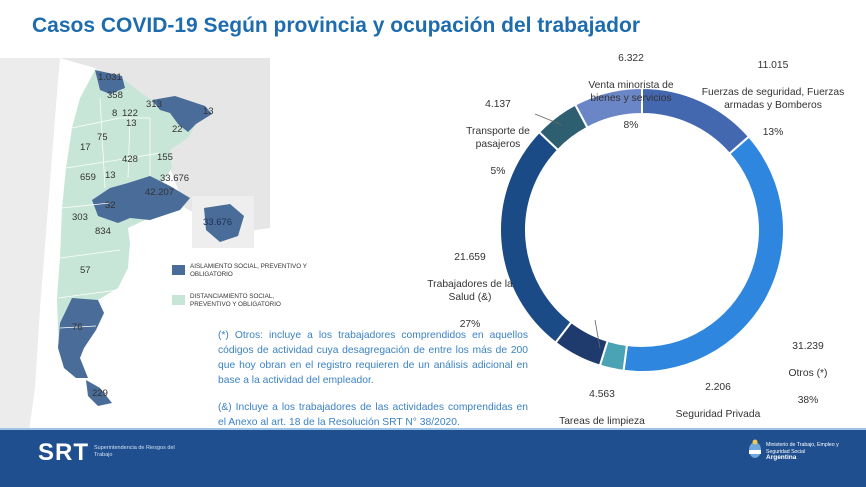 The width and height of the screenshot is (866, 487). I want to click on map-province-value: 428, so click(130, 159).